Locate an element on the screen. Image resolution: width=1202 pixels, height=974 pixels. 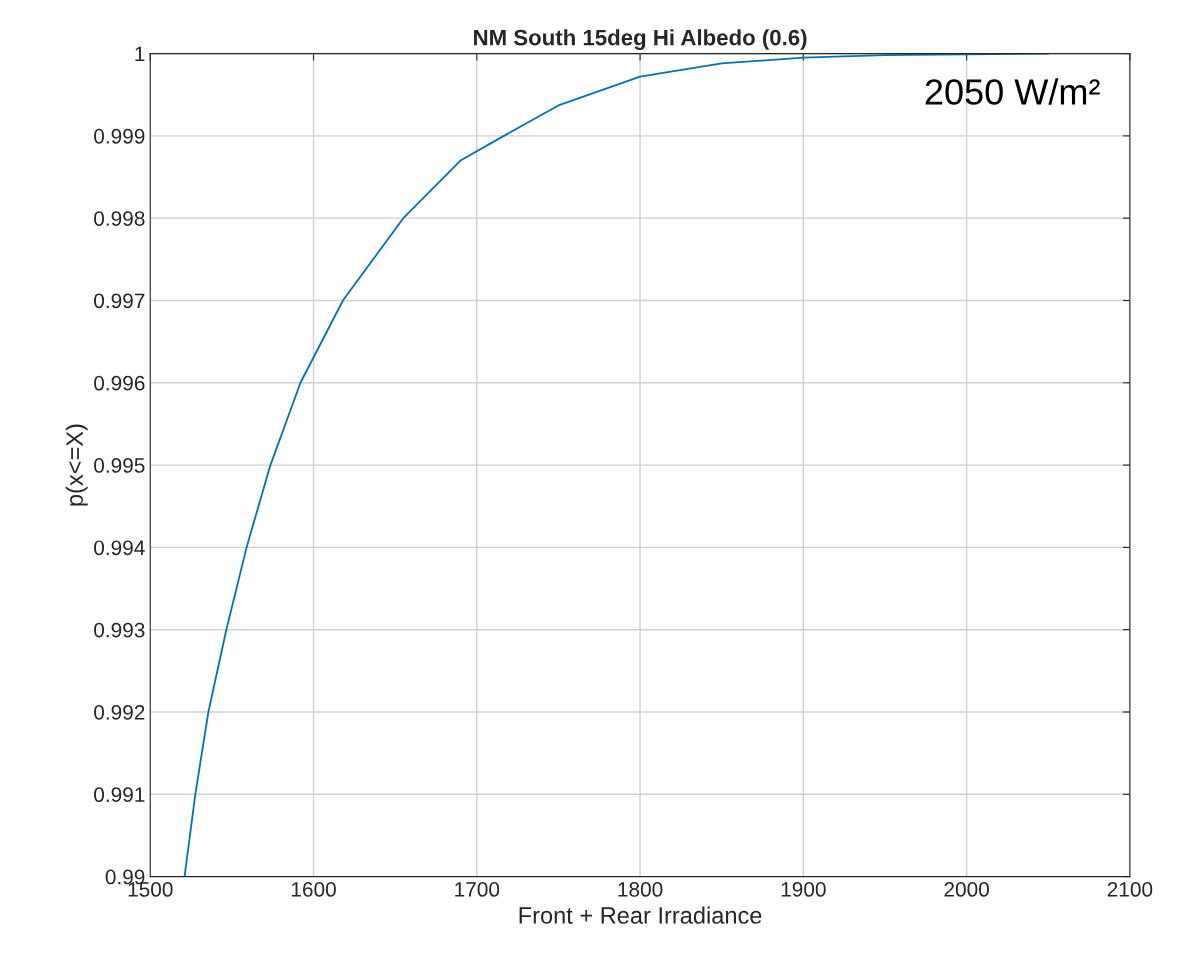
y-tick-label: 0.992 is located at coordinates (119, 712).